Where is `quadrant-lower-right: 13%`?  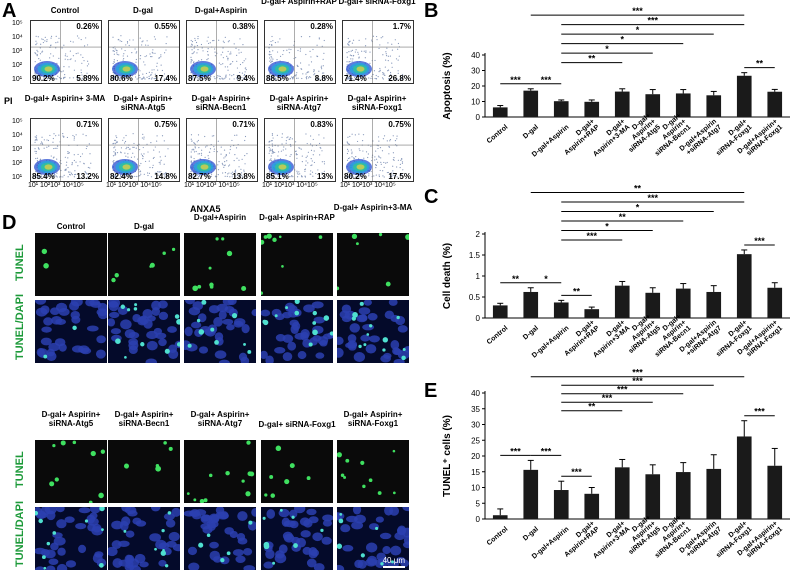 quadrant-lower-right: 13% is located at coordinates (324, 176).